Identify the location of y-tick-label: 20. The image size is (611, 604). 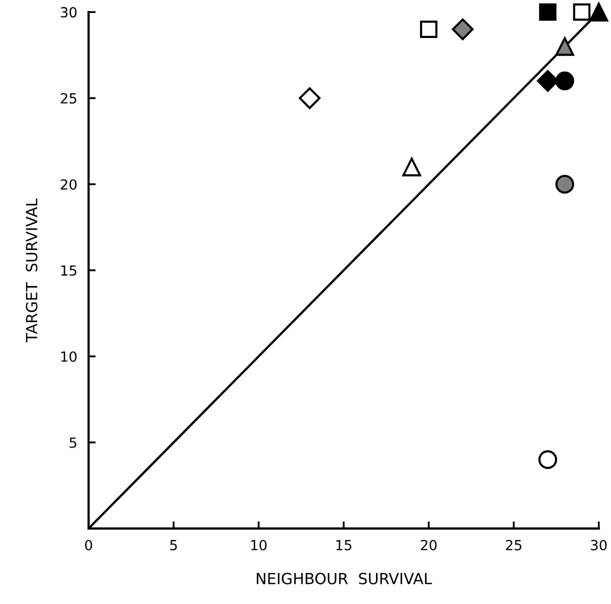
(68, 184).